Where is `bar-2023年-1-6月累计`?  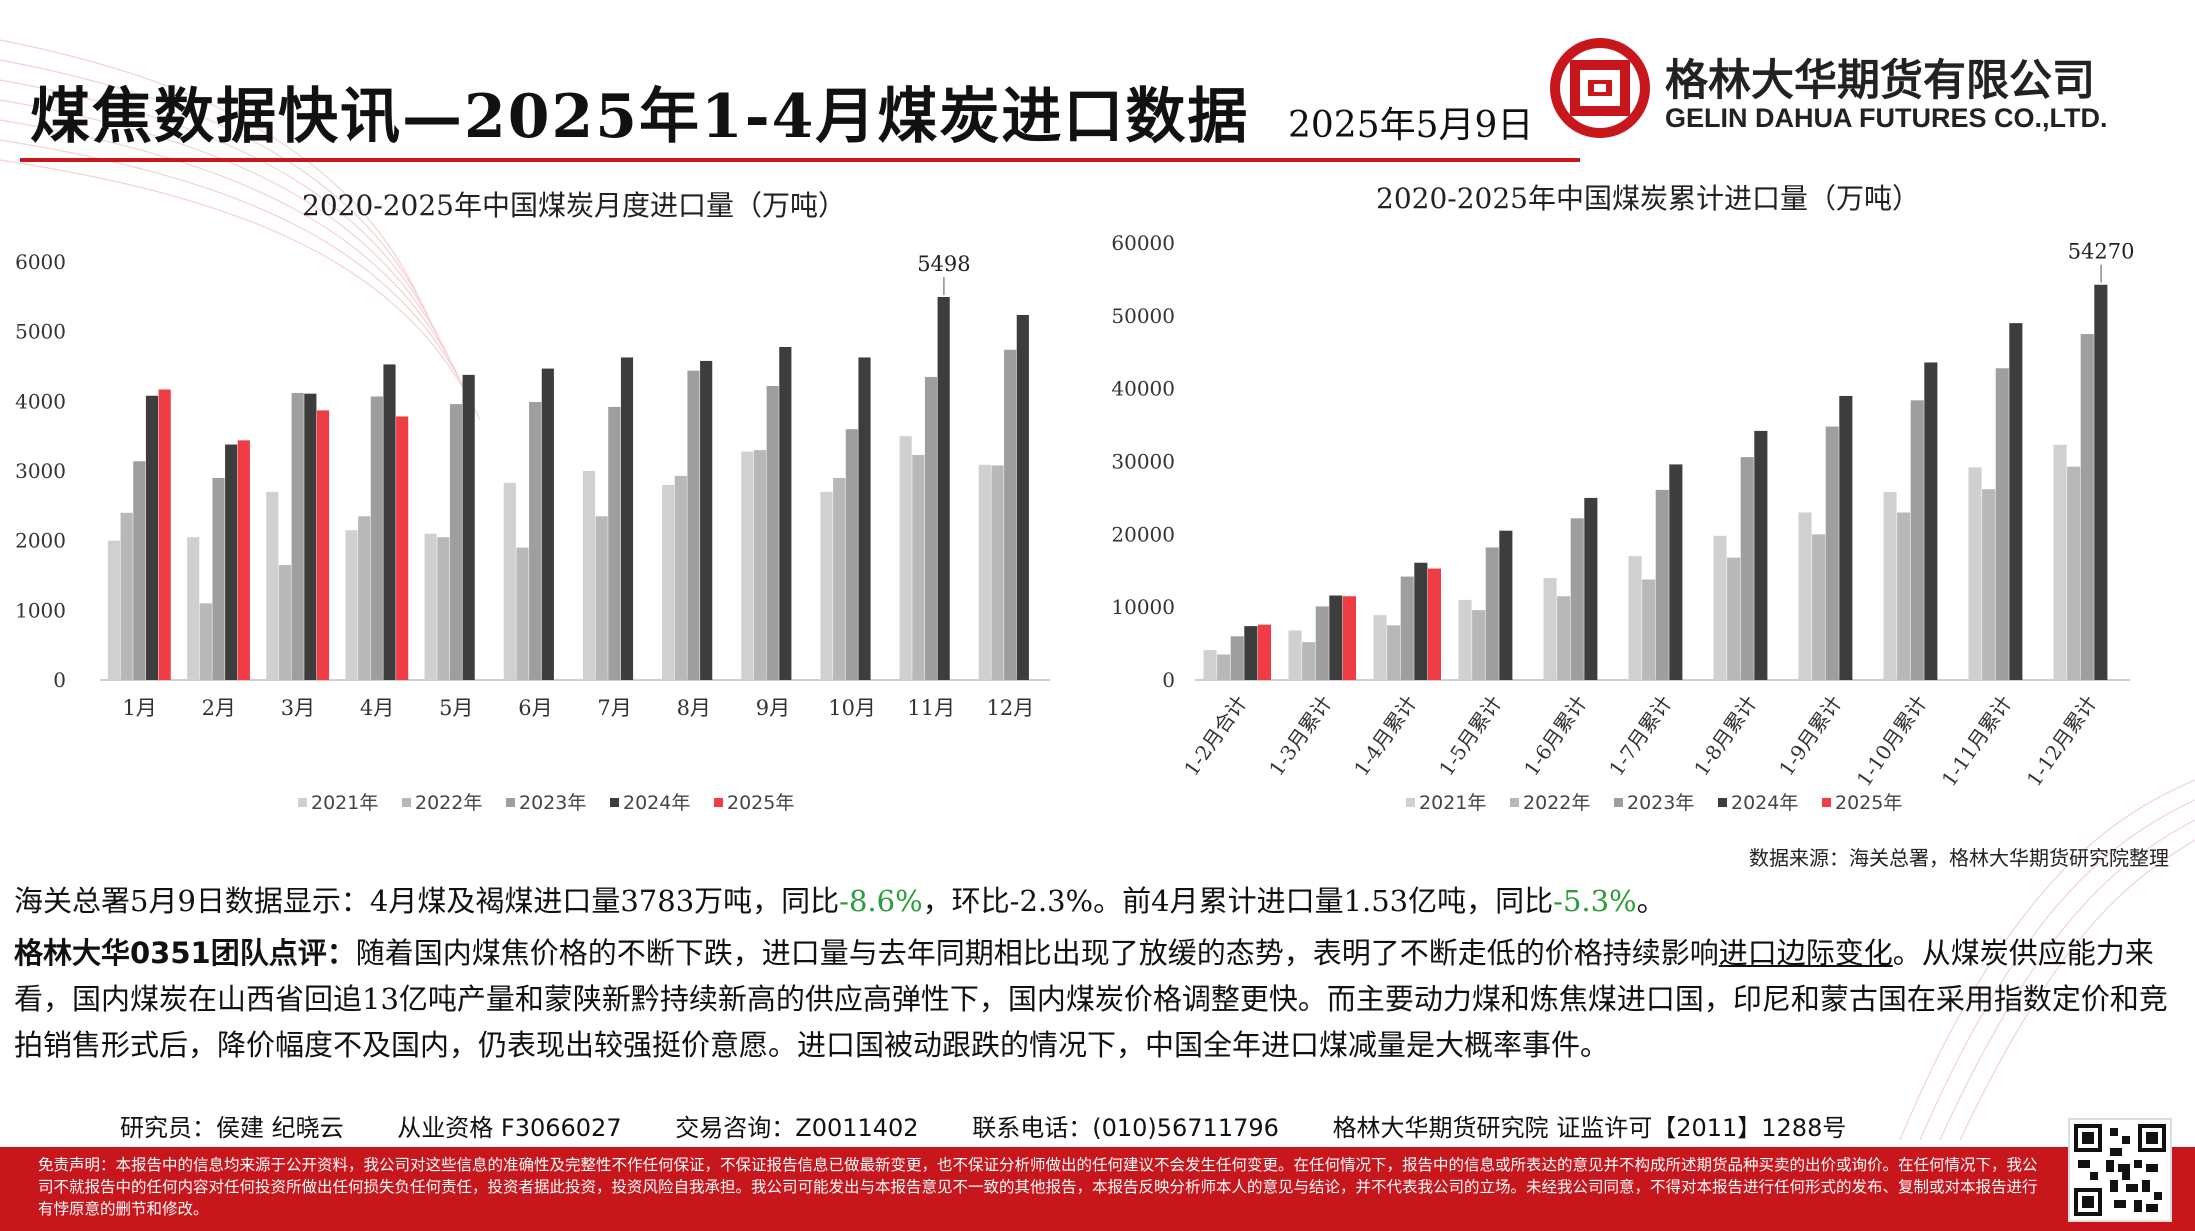 bar-2023年-1-6月累计 is located at coordinates (1577, 599).